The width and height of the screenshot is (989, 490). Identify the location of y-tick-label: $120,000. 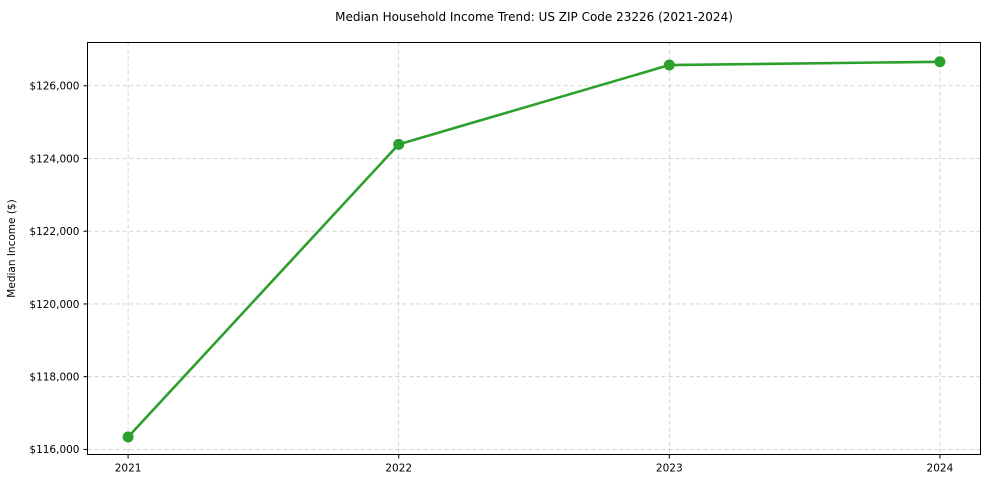
(54, 305).